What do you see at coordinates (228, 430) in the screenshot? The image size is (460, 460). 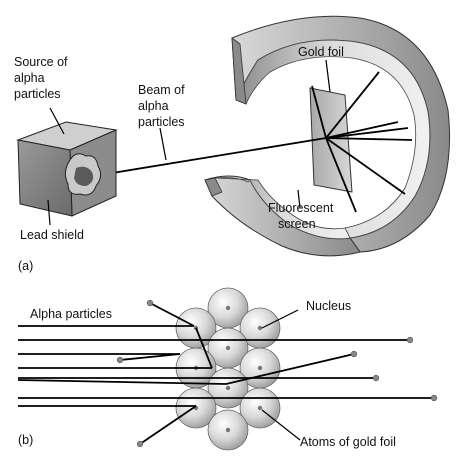 I see `atom` at bounding box center [228, 430].